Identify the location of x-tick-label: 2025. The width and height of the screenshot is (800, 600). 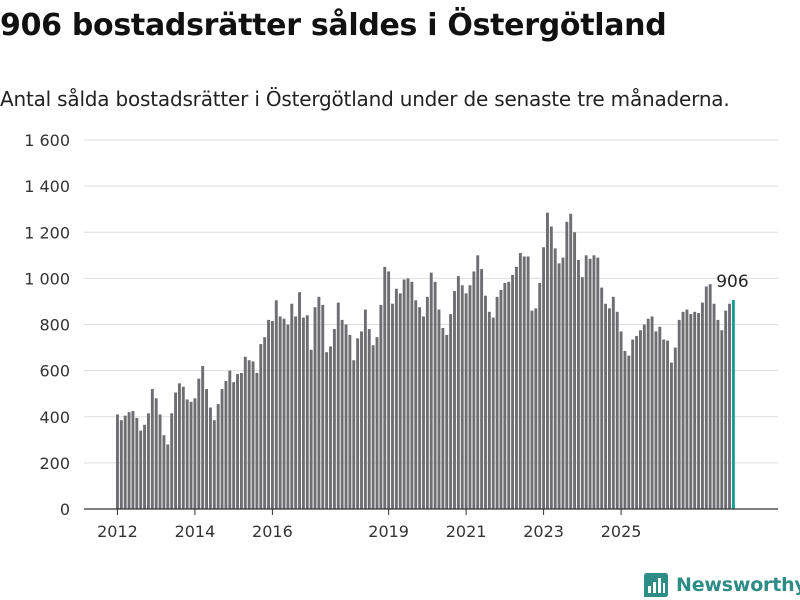
(621, 531).